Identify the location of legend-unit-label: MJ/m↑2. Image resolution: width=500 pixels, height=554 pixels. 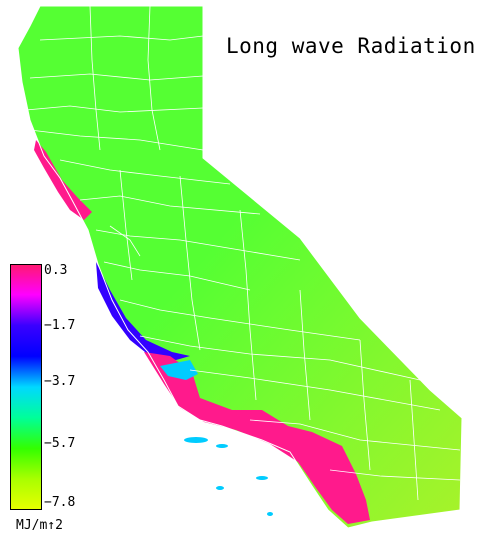
(39, 525).